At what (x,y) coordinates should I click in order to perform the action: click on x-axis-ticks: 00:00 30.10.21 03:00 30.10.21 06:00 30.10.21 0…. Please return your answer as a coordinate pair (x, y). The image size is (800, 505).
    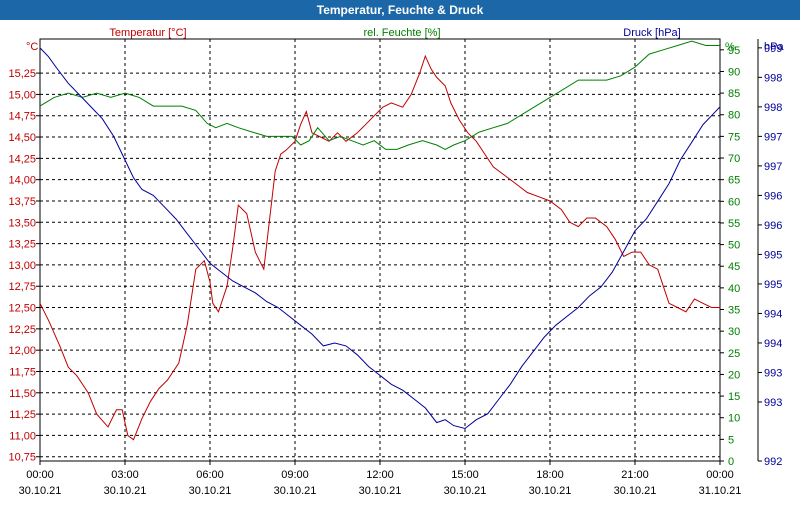
    Looking at the image, I should click on (380, 479).